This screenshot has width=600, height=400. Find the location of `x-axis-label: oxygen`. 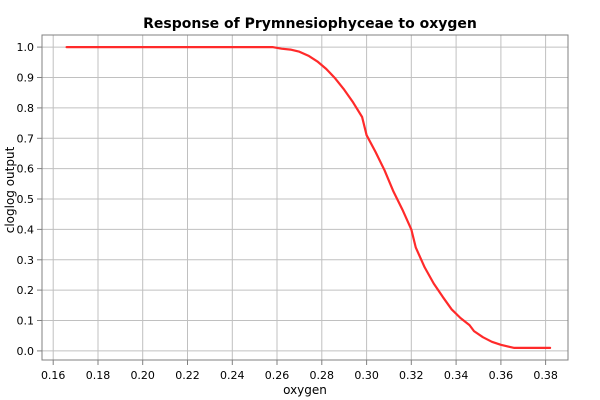

x-axis-label: oxygen is located at coordinates (305, 390).